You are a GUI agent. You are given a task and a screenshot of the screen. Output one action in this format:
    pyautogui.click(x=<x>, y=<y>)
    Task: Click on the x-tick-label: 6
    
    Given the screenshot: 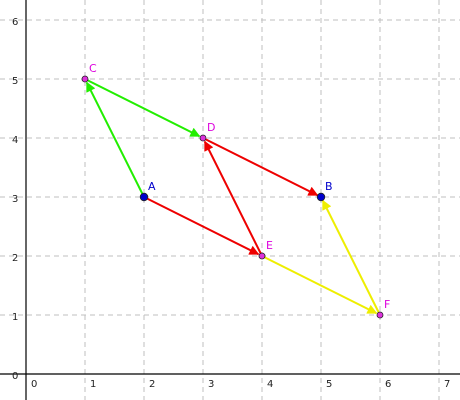 What is the action you would take?
    pyautogui.click(x=388, y=384)
    